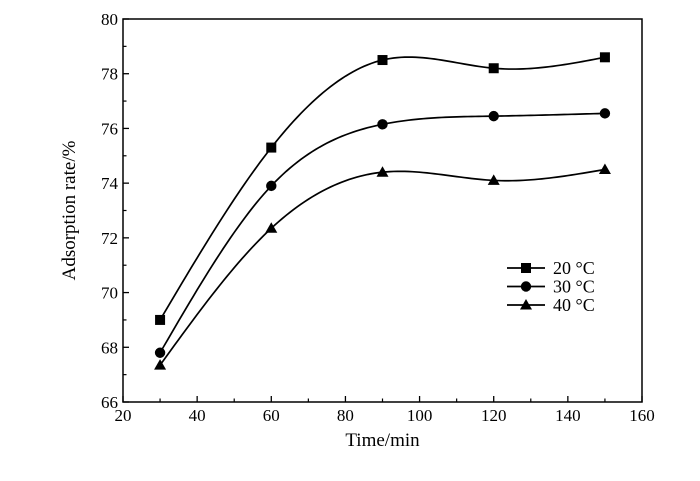 This screenshot has width=700, height=481. What do you see at coordinates (109, 238) in the screenshot?
I see `y-tick-label: 72` at bounding box center [109, 238].